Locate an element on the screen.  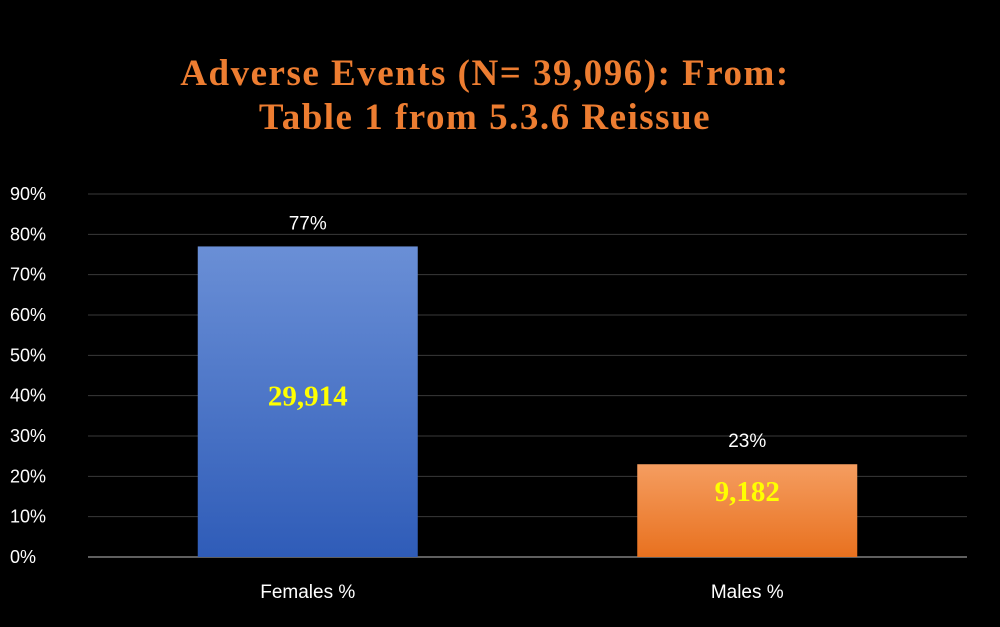
bar-count-label: 29,914 is located at coordinates (308, 397).